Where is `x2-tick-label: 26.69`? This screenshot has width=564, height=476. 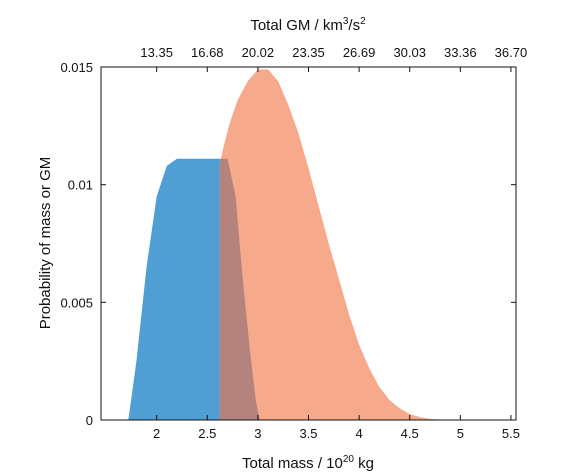 x2-tick-label: 26.69 is located at coordinates (359, 52).